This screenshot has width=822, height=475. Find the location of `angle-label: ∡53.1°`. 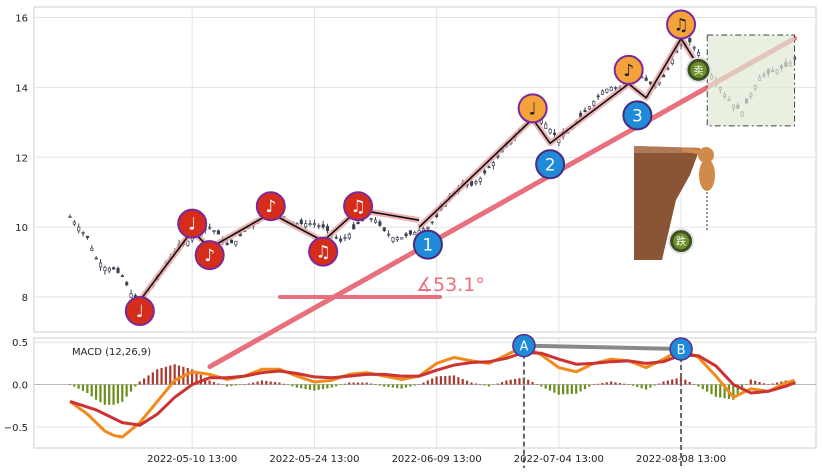

angle-label: ∡53.1° is located at coordinates (450, 285).